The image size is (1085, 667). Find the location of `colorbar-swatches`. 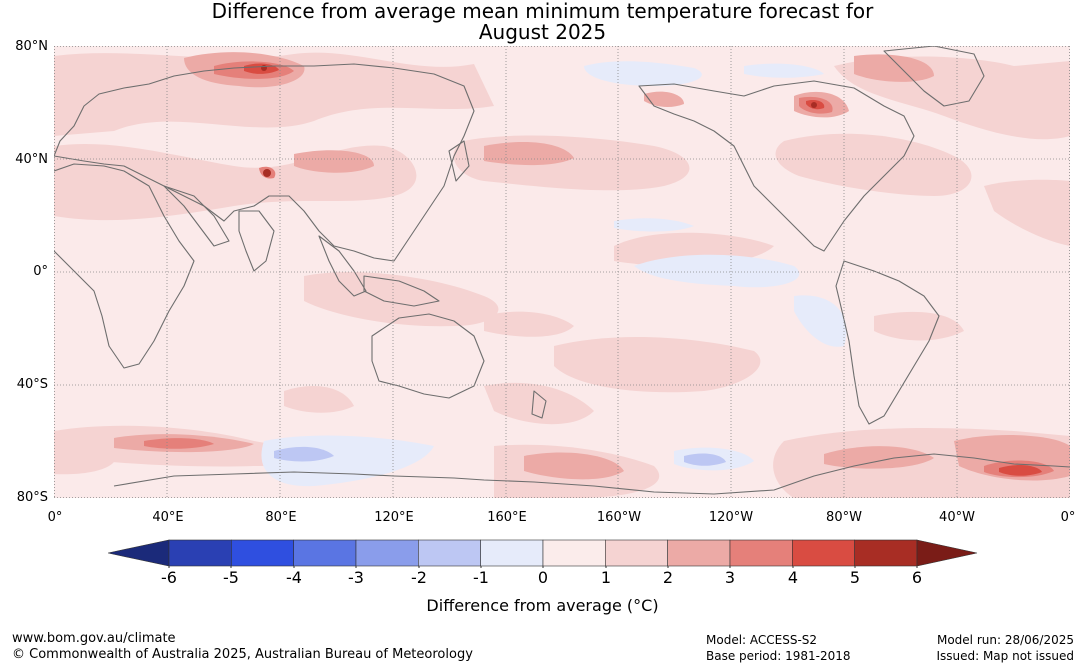

colorbar-swatches is located at coordinates (543, 553).